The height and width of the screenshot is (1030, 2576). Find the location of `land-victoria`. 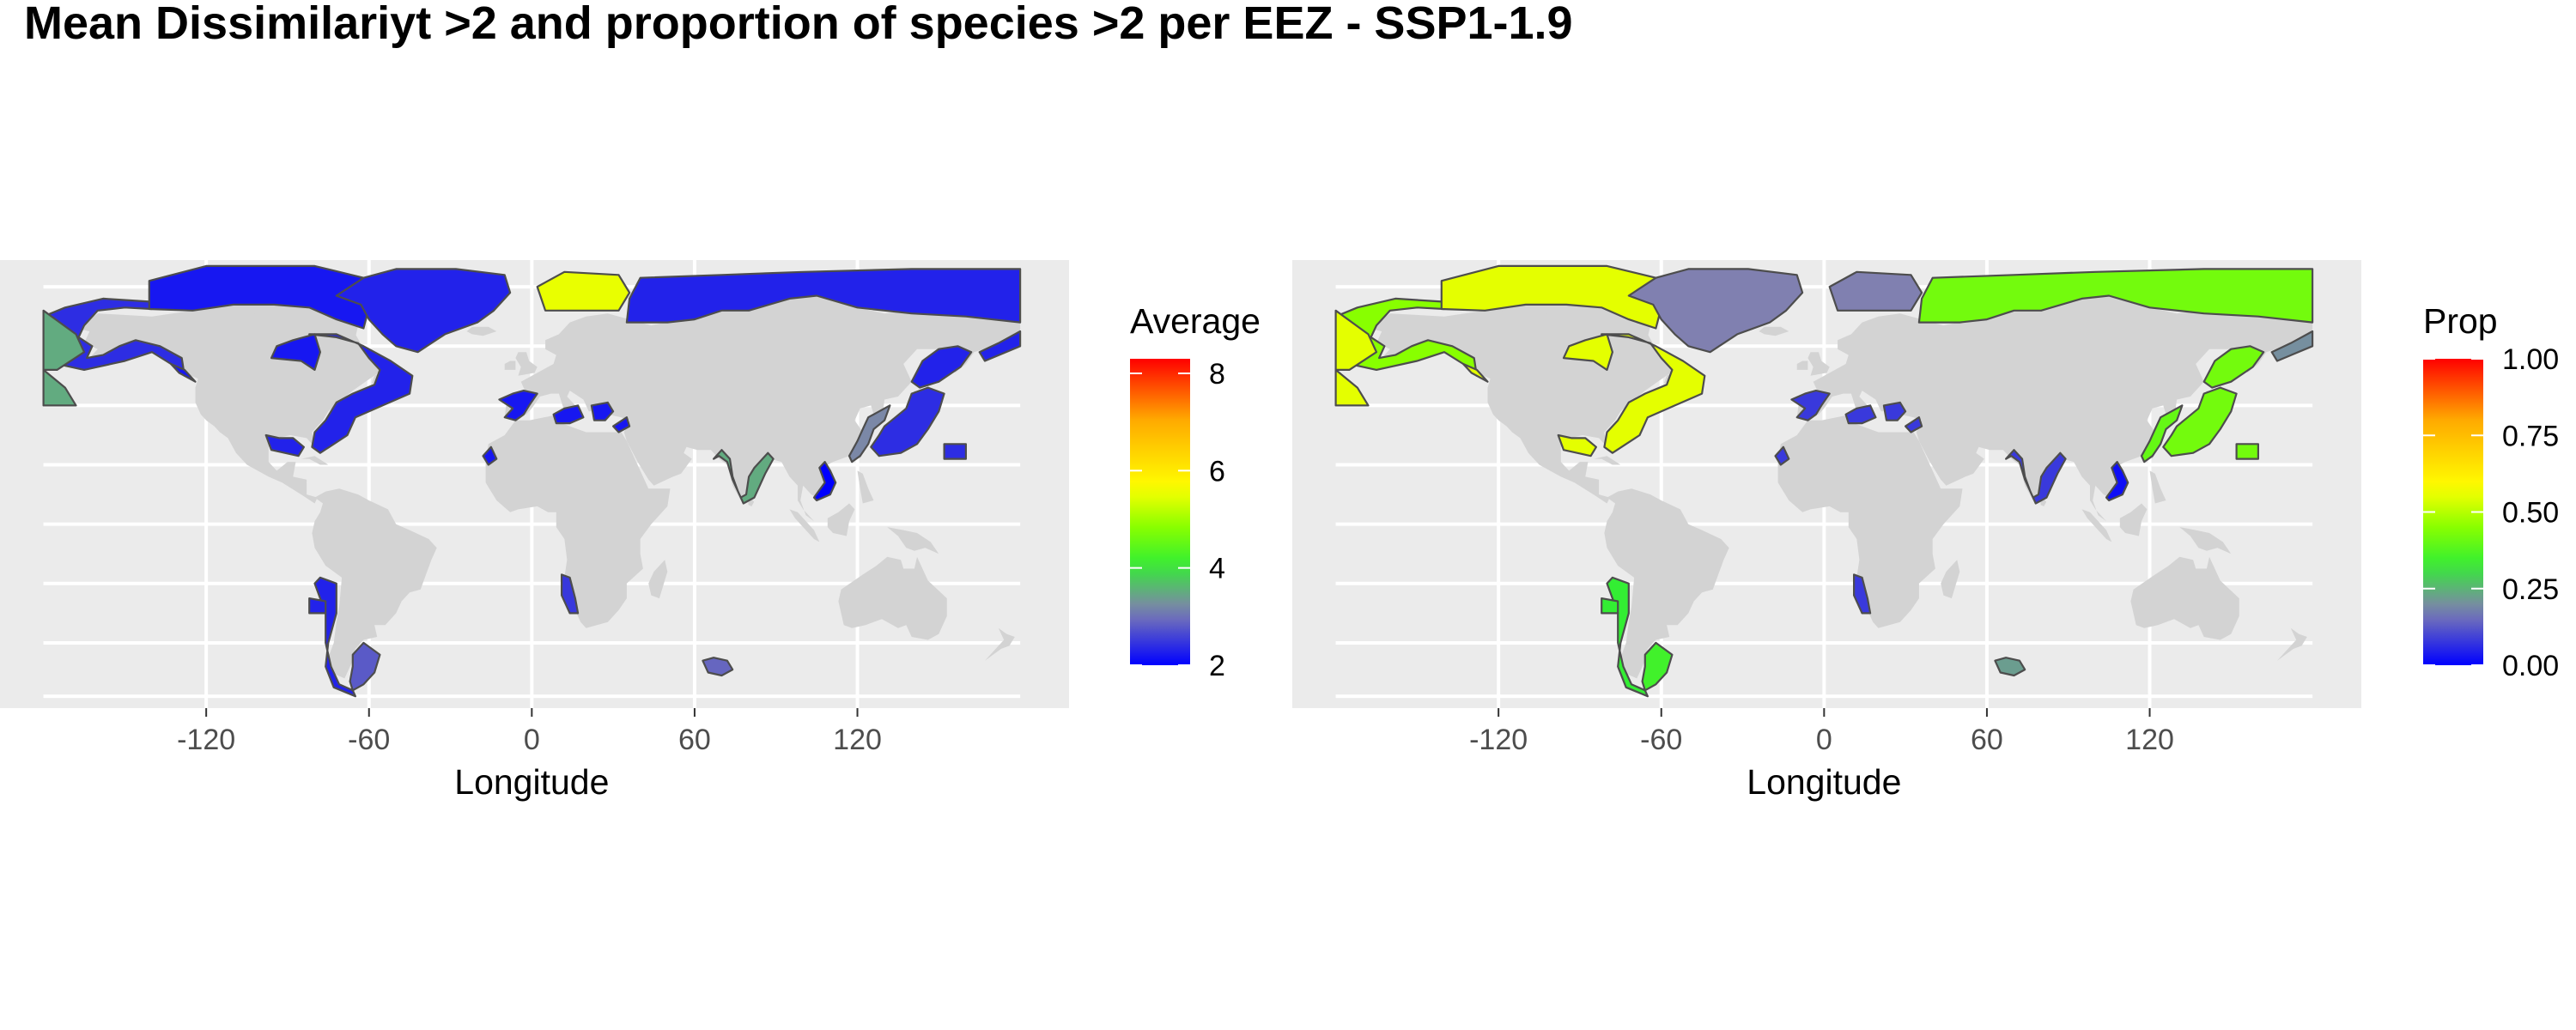

land-victoria is located at coordinates (1528, 313).